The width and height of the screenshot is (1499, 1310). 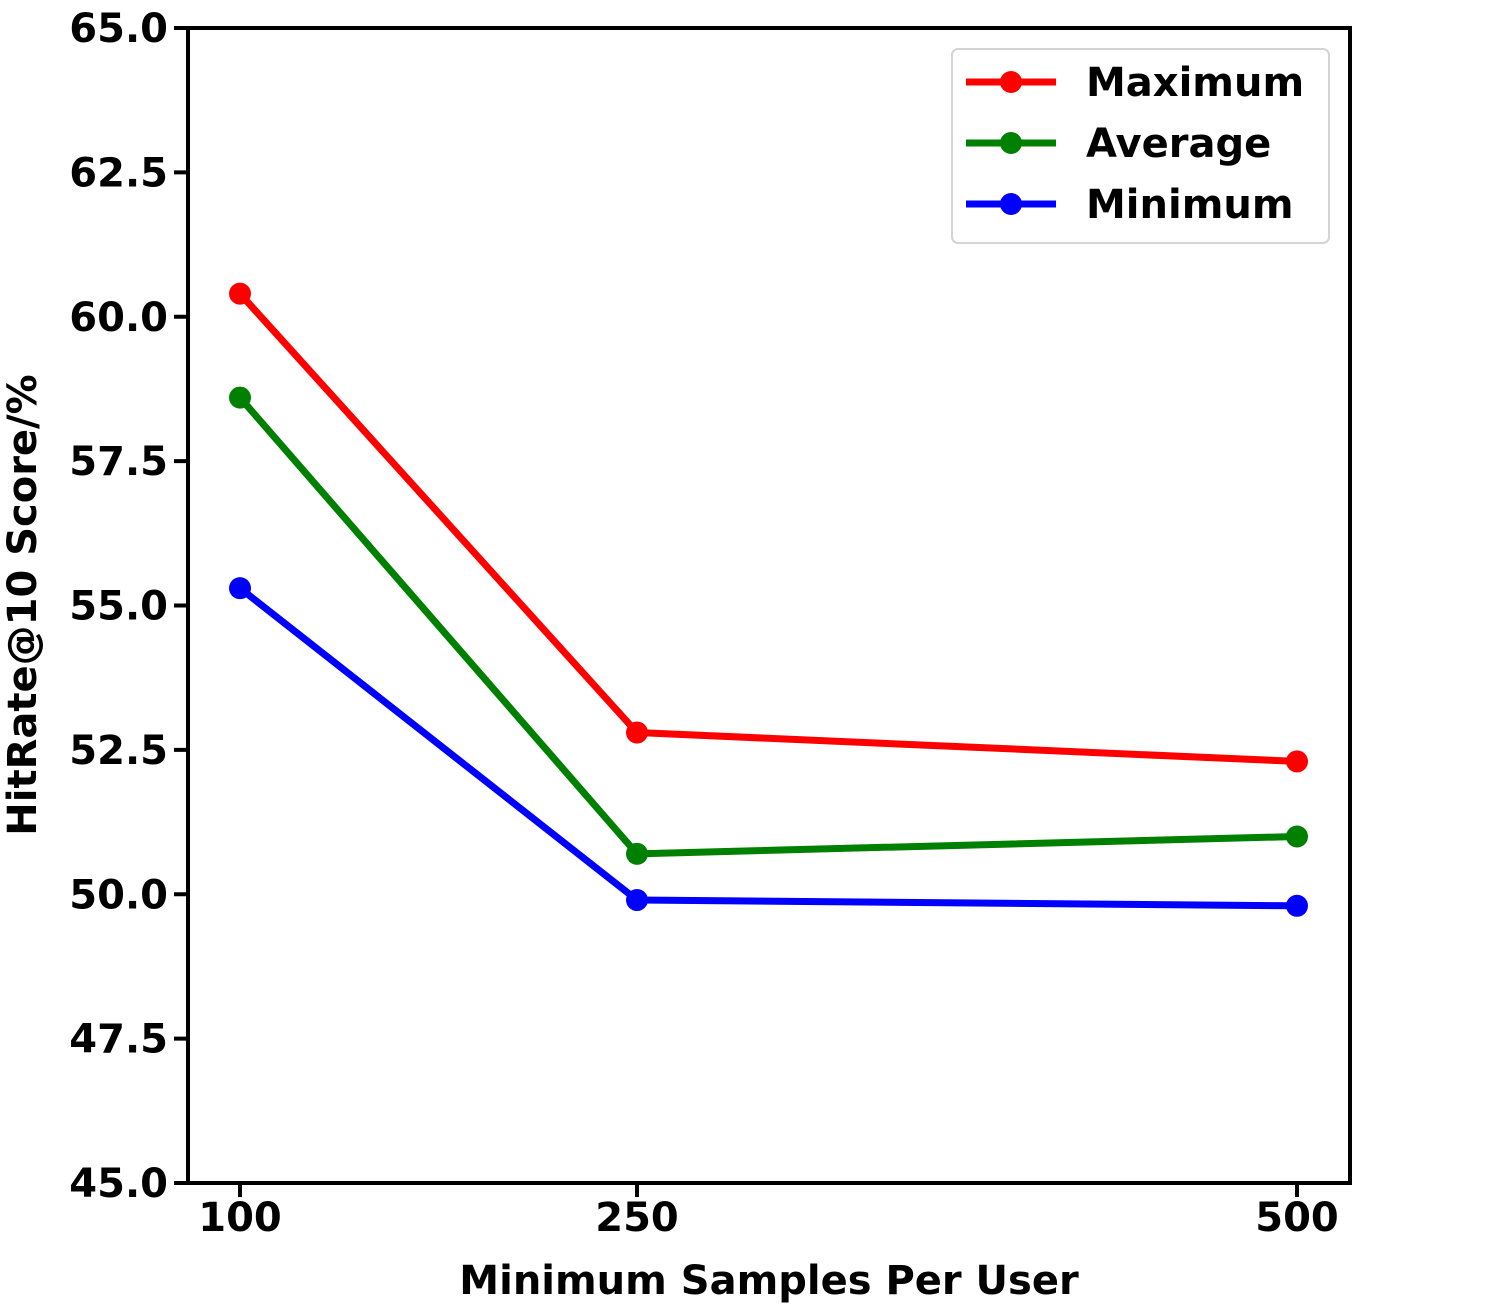 What do you see at coordinates (118, 318) in the screenshot?
I see `y-tick-label: 60.0` at bounding box center [118, 318].